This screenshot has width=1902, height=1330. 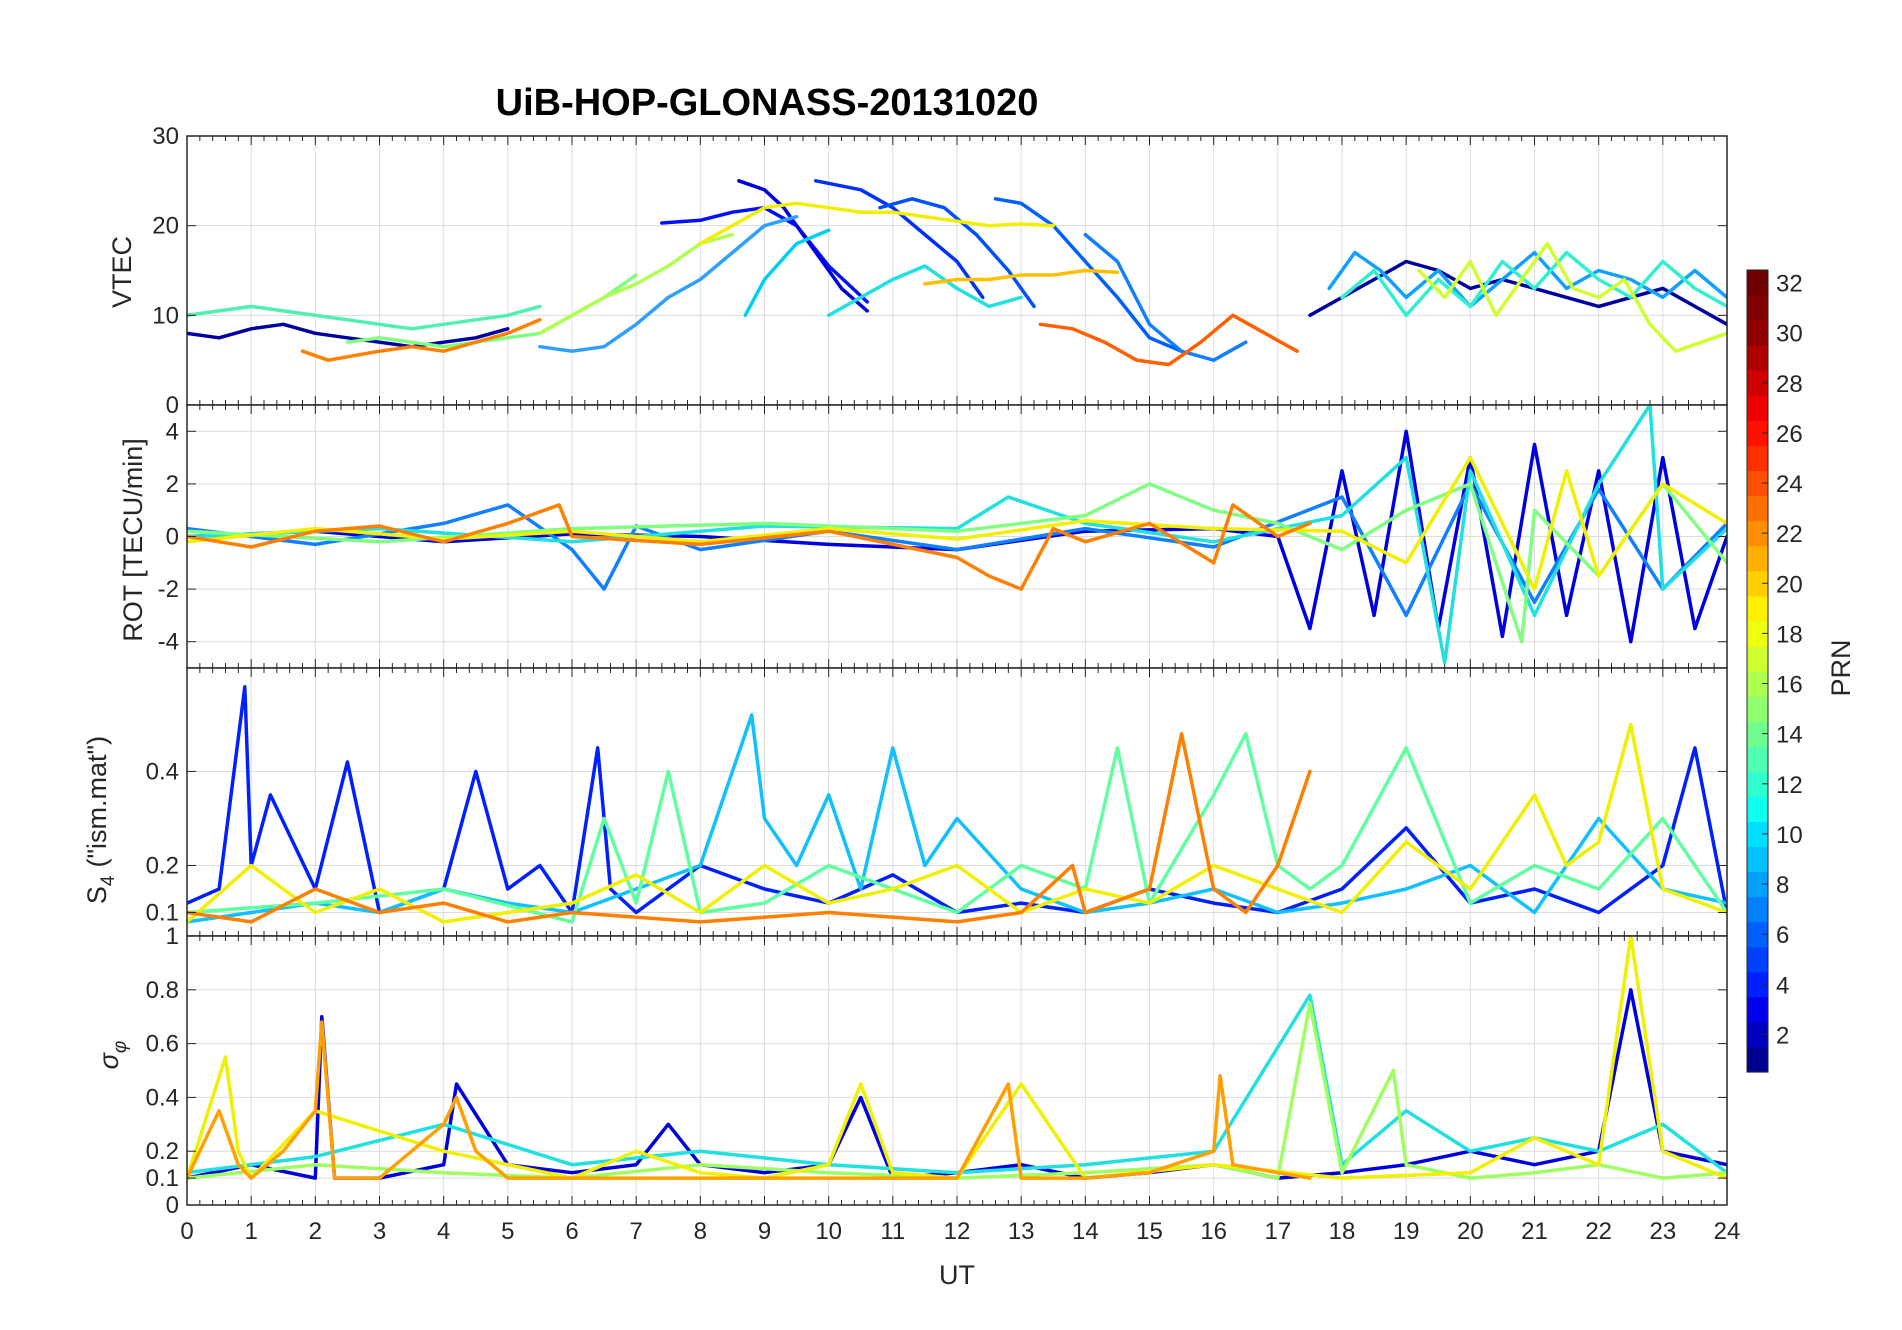 What do you see at coordinates (635, 1231) in the screenshot?
I see `xtick-label: 7` at bounding box center [635, 1231].